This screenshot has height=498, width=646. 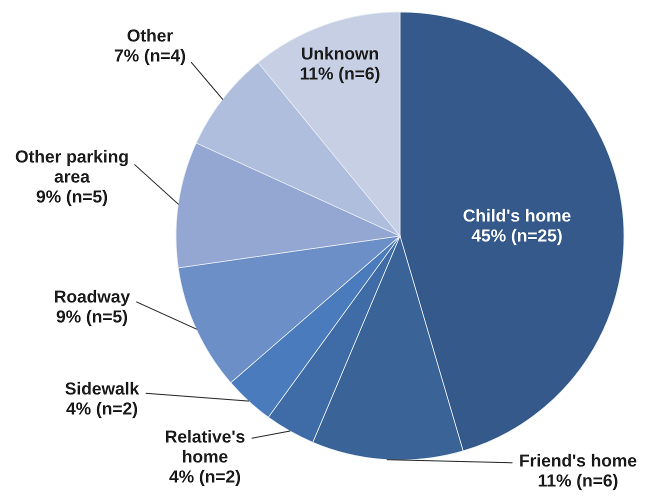 I want to click on slice-label: Other parking area, so click(x=72, y=166).